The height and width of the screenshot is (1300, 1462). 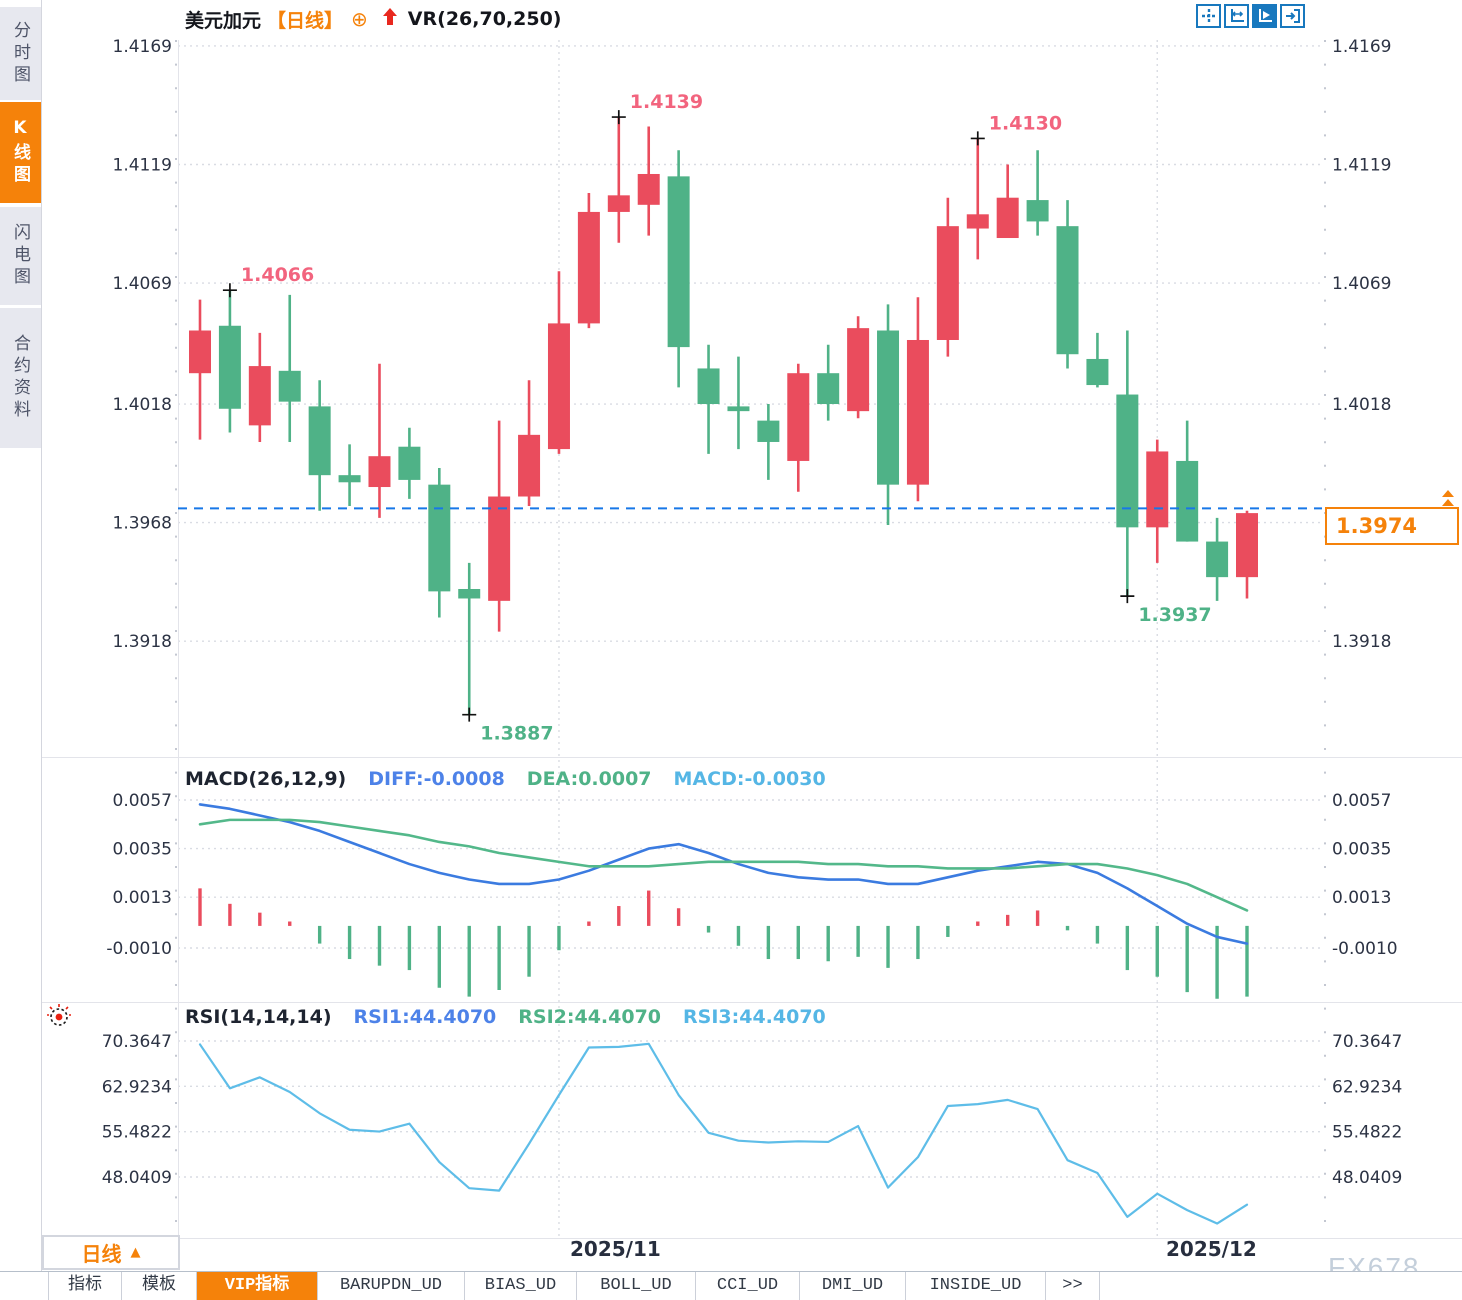 I want to click on x-axis-label-november: 2025/11, so click(x=615, y=1249).